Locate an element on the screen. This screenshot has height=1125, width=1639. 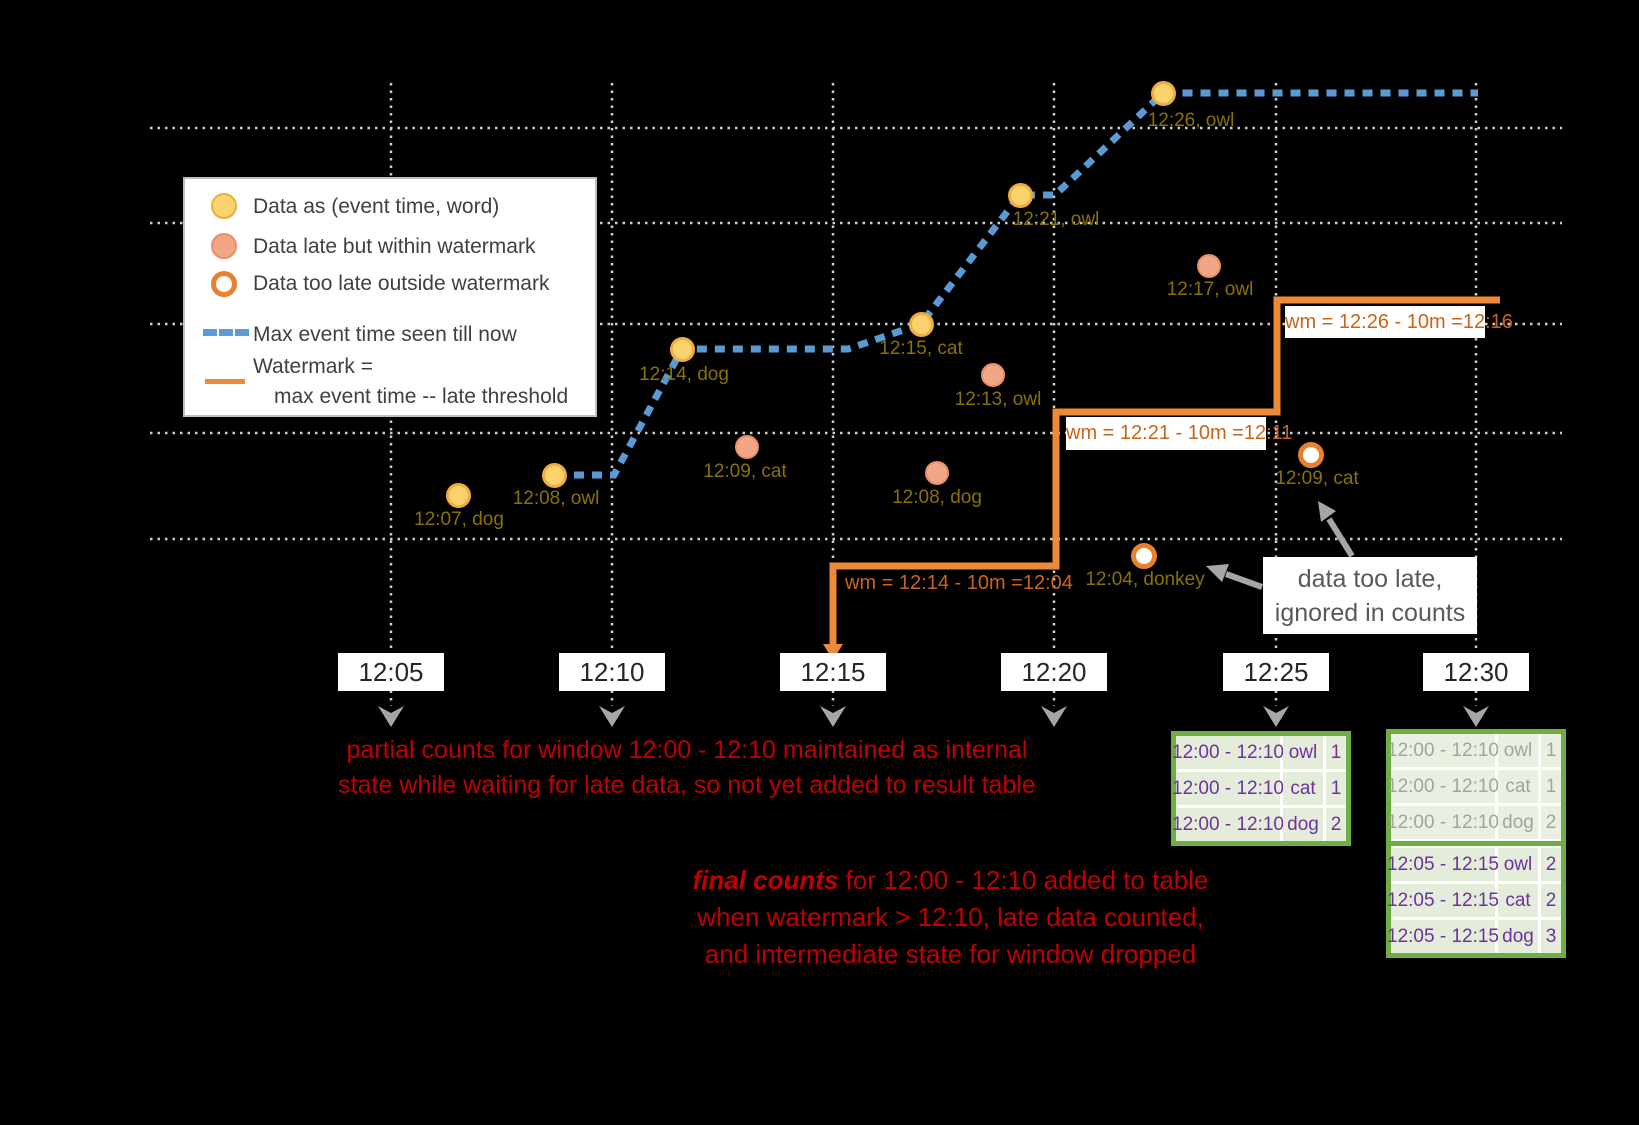
data-point-1226-owl is located at coordinates (1163, 93).